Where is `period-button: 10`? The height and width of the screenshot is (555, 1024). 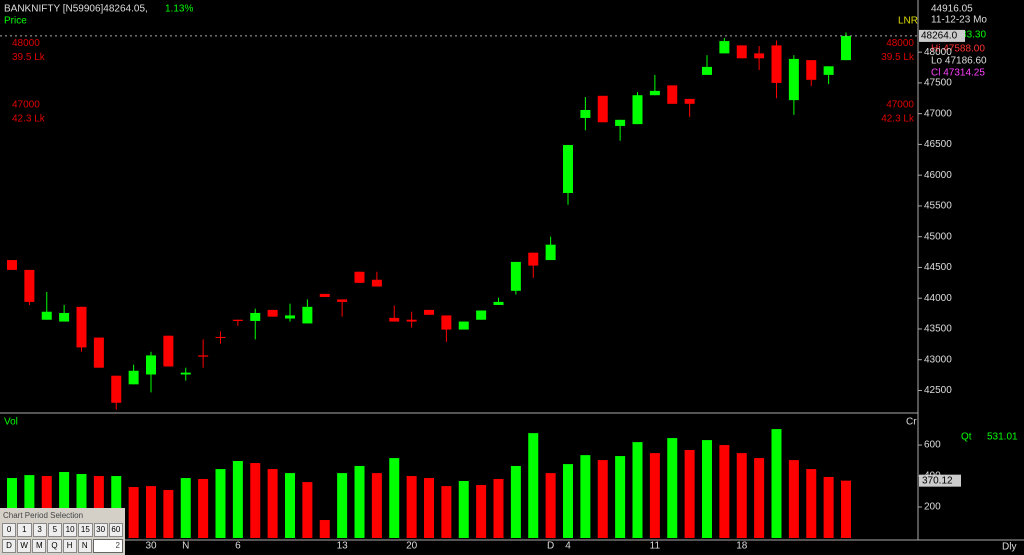 period-button: 10 is located at coordinates (70, 530).